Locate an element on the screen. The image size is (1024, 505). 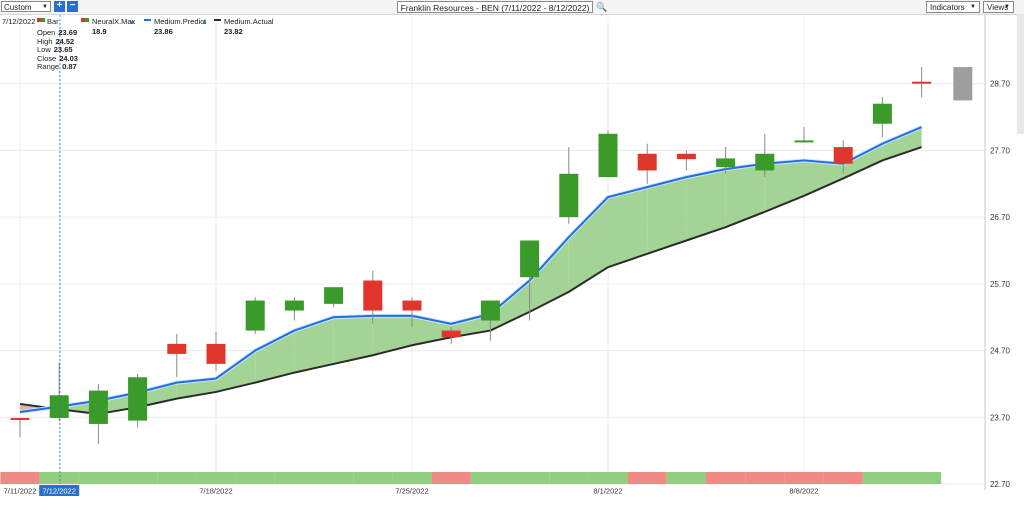
y-tick-label: 22.70 is located at coordinates (1000, 484).